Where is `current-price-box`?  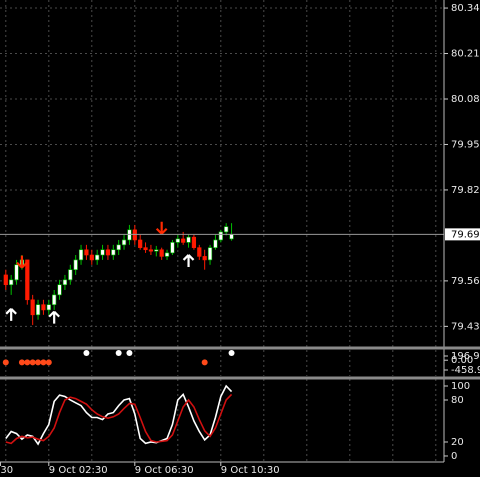 current-price-box is located at coordinates (462, 234).